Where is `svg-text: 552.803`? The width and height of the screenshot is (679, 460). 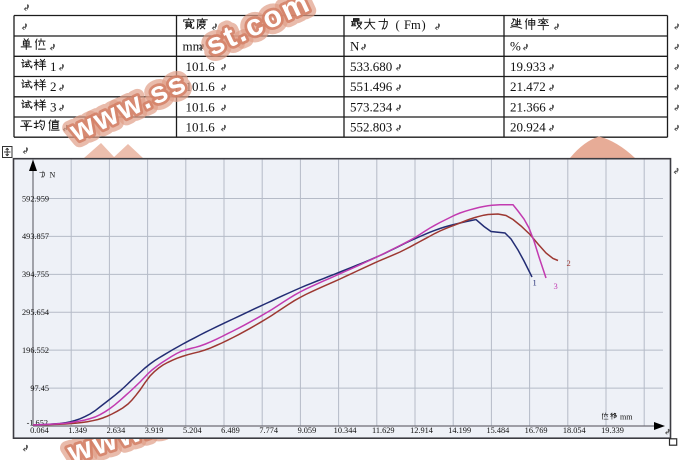
svg-text: 552.803 is located at coordinates (371, 127).